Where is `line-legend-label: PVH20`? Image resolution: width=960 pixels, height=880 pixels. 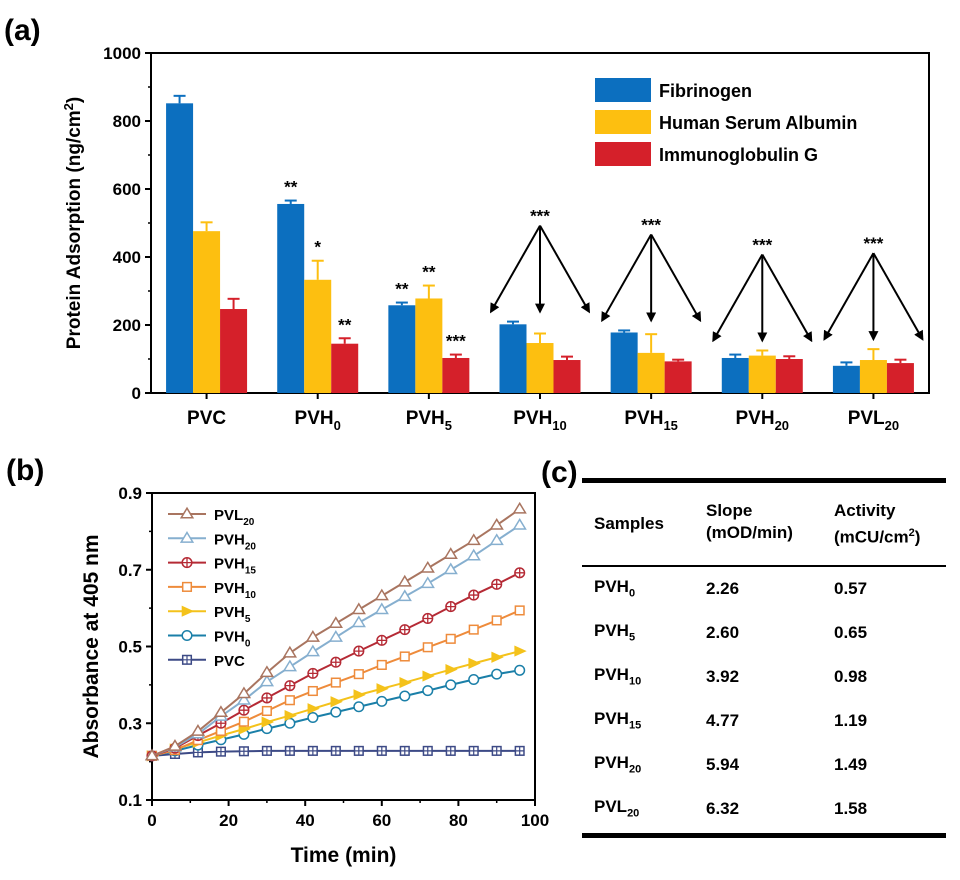 line-legend-label: PVH20 is located at coordinates (235, 541).